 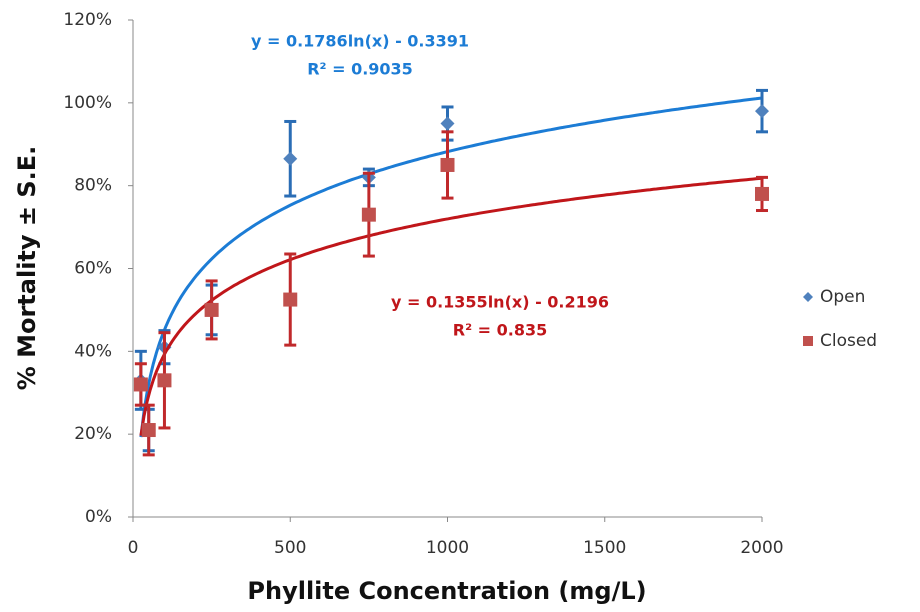 What do you see at coordinates (290, 548) in the screenshot?
I see `x-tick-label: 500` at bounding box center [290, 548].